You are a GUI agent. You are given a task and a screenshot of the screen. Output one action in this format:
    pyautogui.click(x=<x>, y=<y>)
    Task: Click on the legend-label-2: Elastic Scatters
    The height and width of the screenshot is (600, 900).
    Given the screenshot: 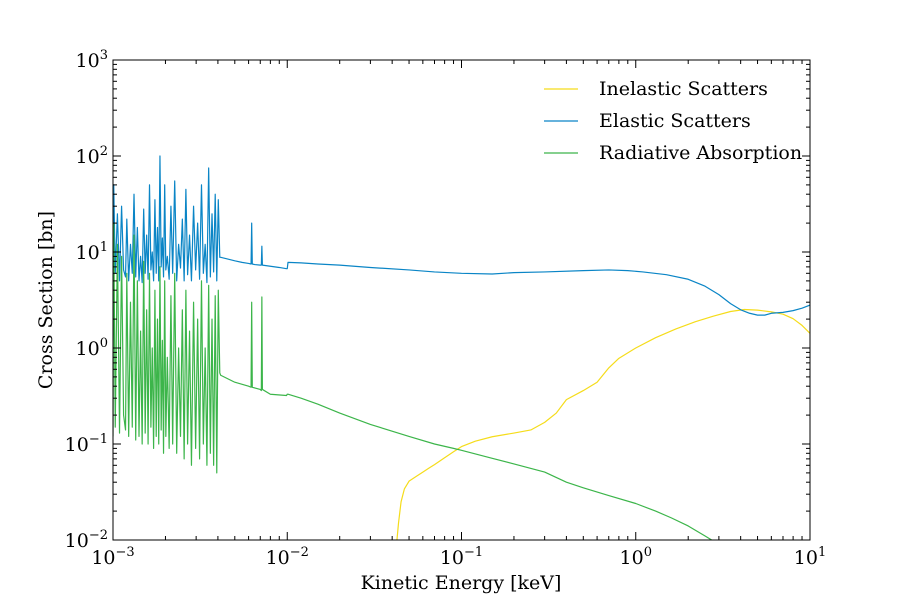 What is the action you would take?
    pyautogui.click(x=675, y=121)
    